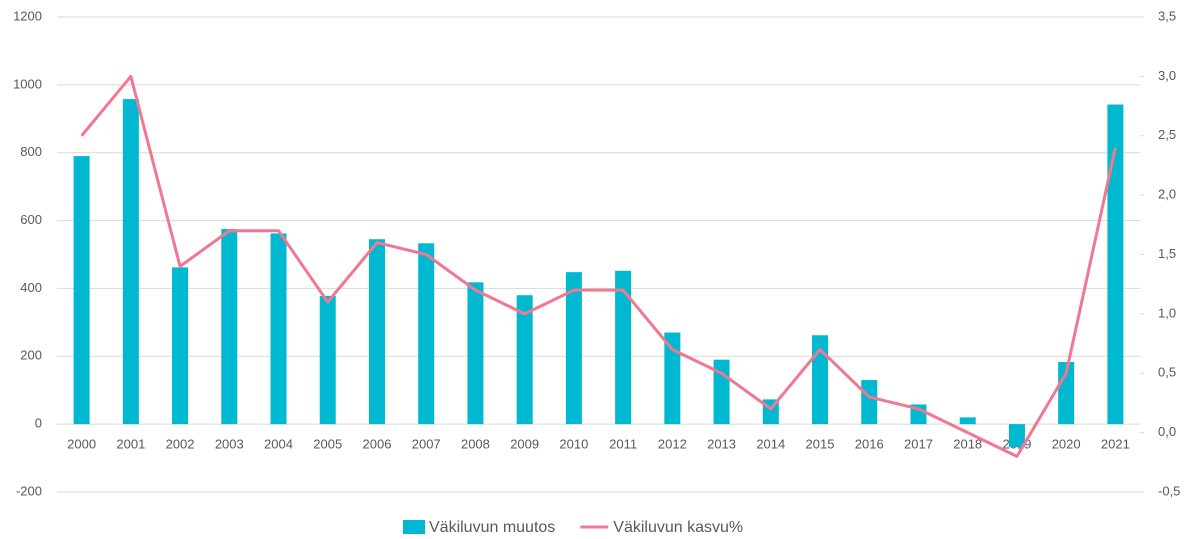 This screenshot has height=539, width=1198. I want to click on y-tick-label: 1200, so click(27, 15).